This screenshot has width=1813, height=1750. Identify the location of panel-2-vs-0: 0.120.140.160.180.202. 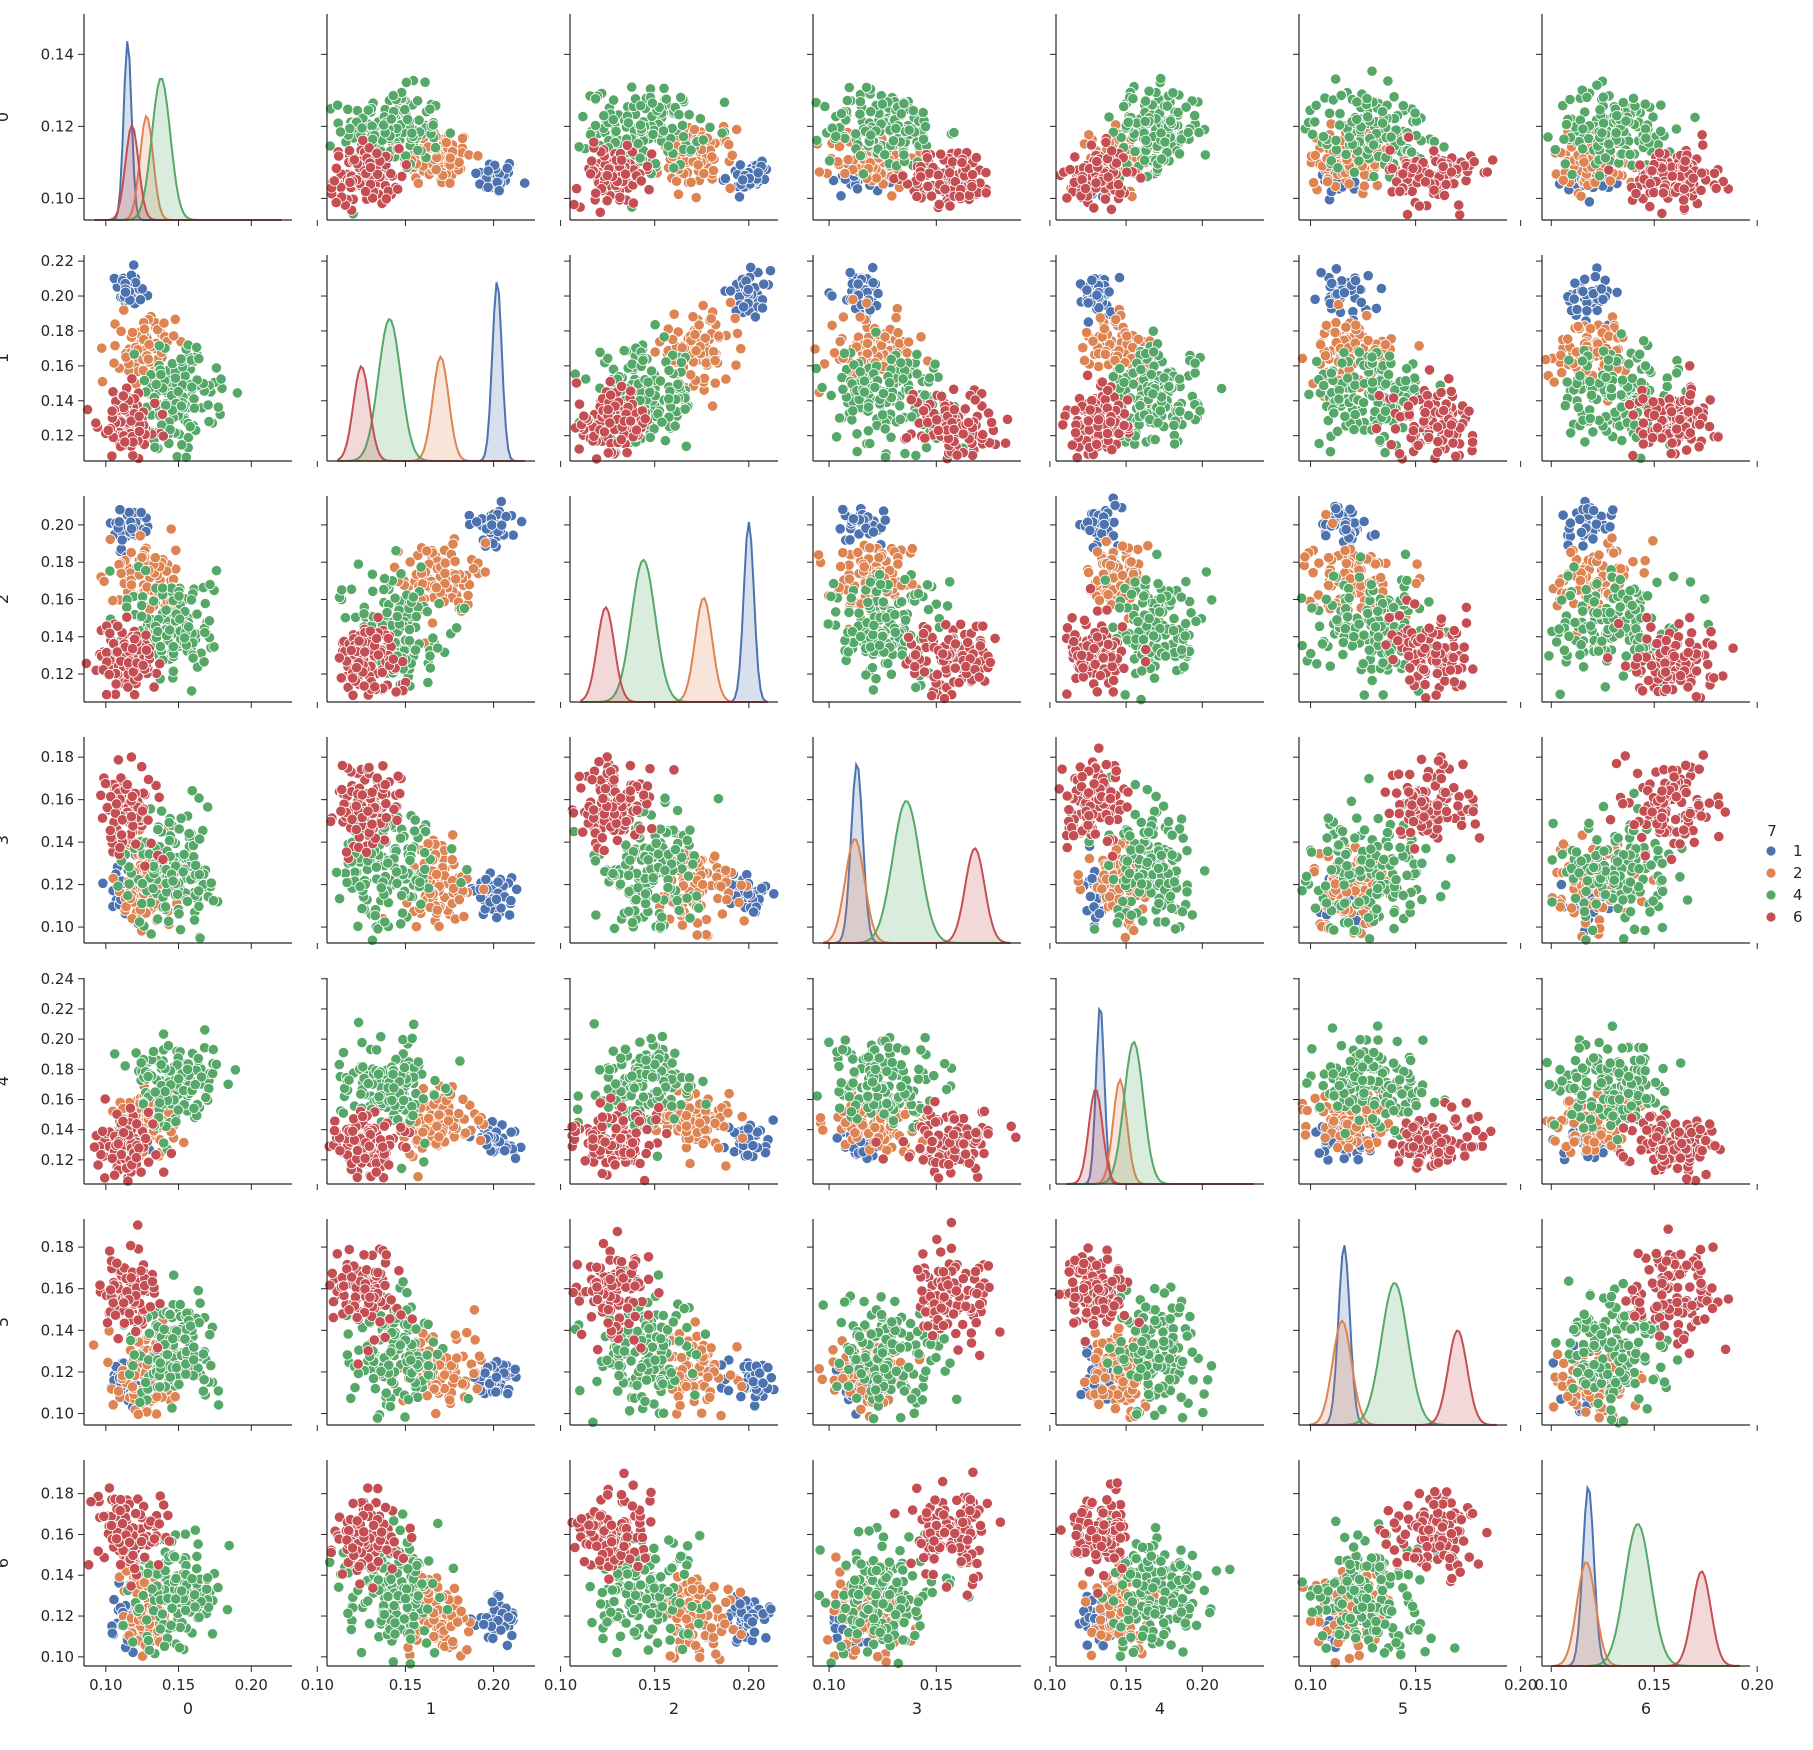
(146, 602).